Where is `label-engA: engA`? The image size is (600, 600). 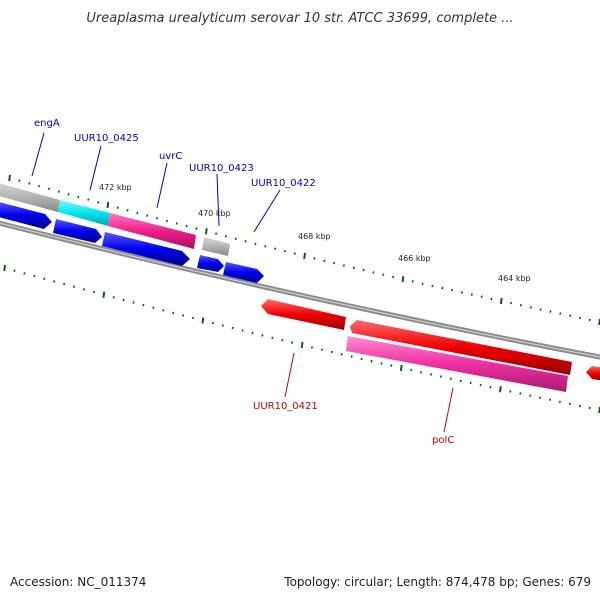
label-engA: engA is located at coordinates (47, 123).